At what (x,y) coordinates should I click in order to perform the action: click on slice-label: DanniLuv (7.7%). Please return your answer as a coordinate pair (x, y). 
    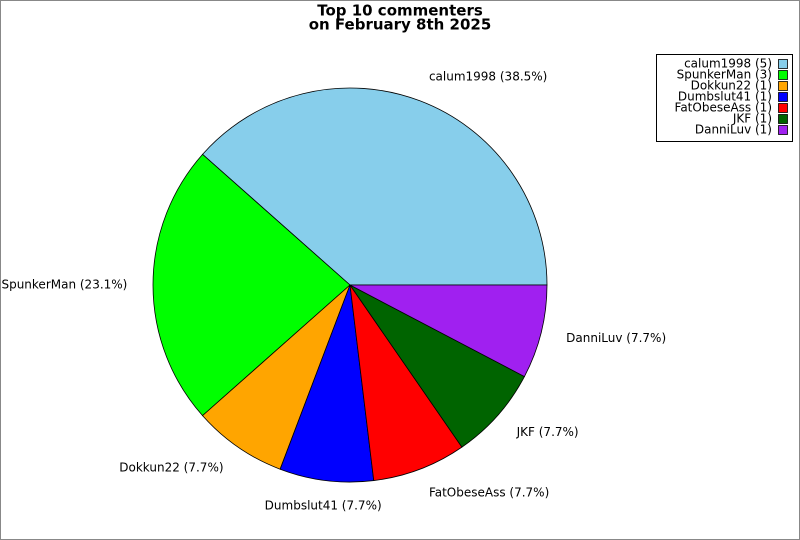
    Looking at the image, I should click on (616, 338).